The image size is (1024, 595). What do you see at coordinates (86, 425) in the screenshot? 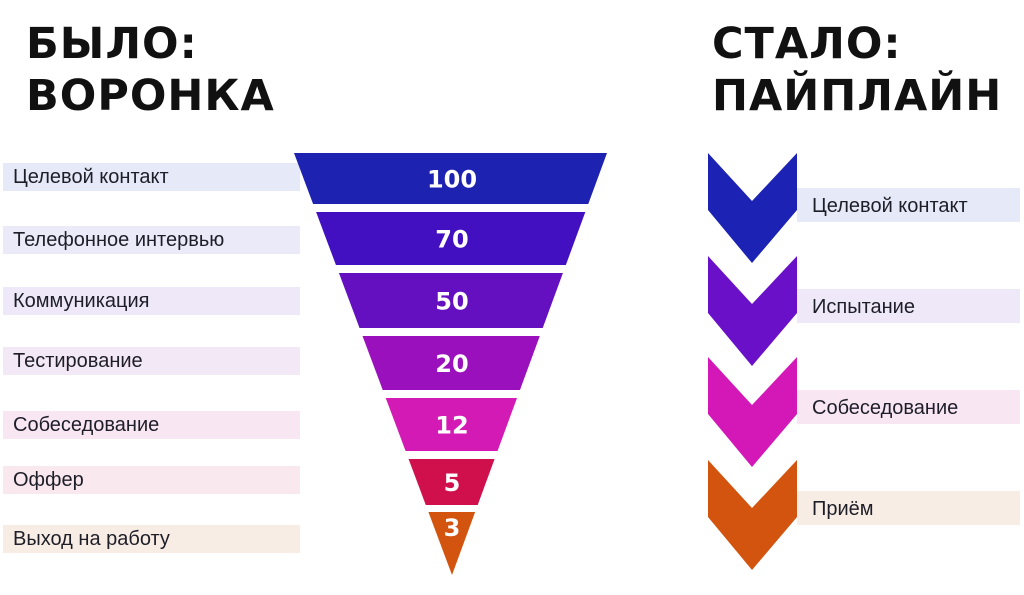
I see `funnel-stage-label: Собеседование` at bounding box center [86, 425].